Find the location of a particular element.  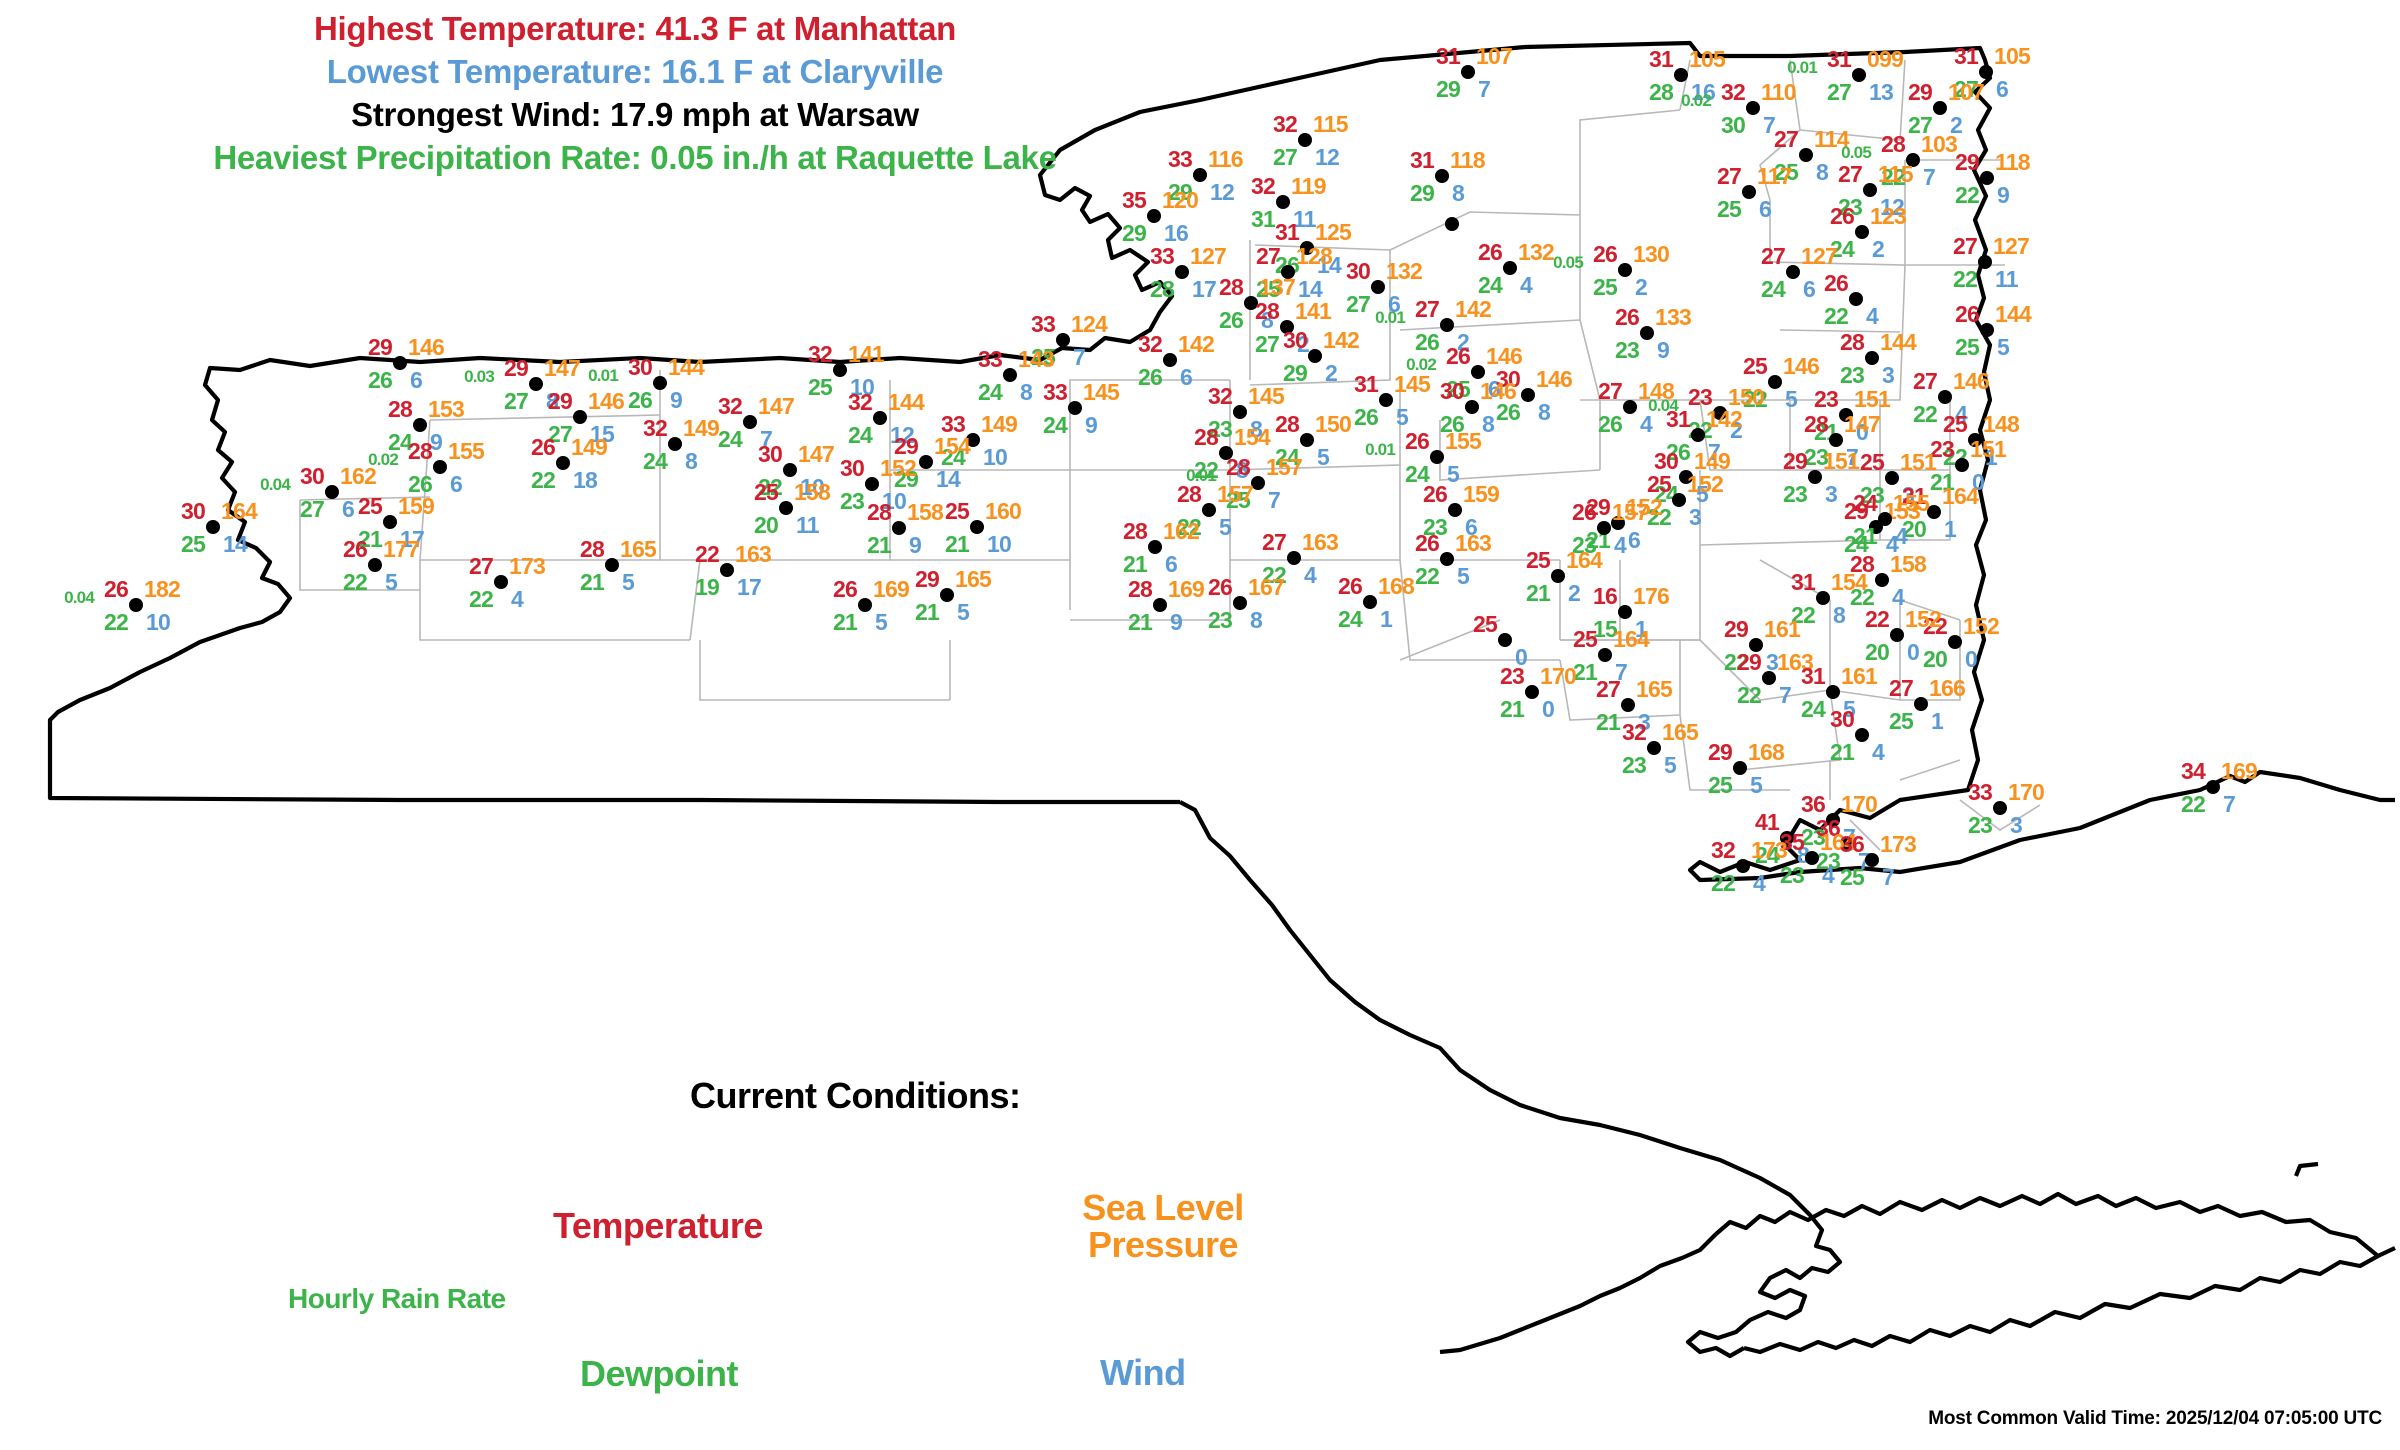

station-sea-level-pressure: 177 is located at coordinates (401, 549).